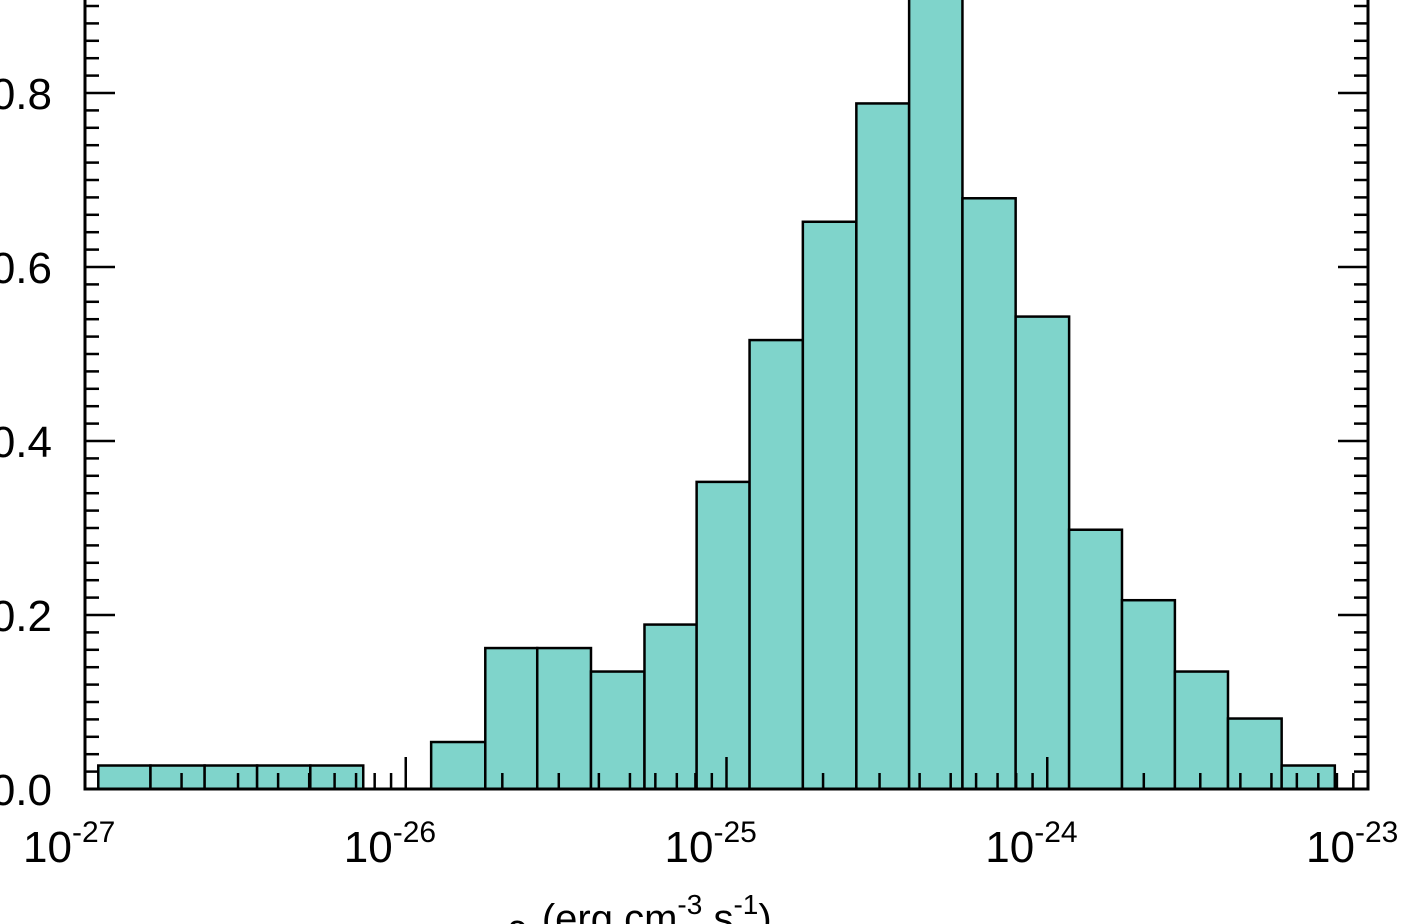  Describe the element at coordinates (745, 904) in the screenshot. I see `x-axis-exp2: -1` at that location.